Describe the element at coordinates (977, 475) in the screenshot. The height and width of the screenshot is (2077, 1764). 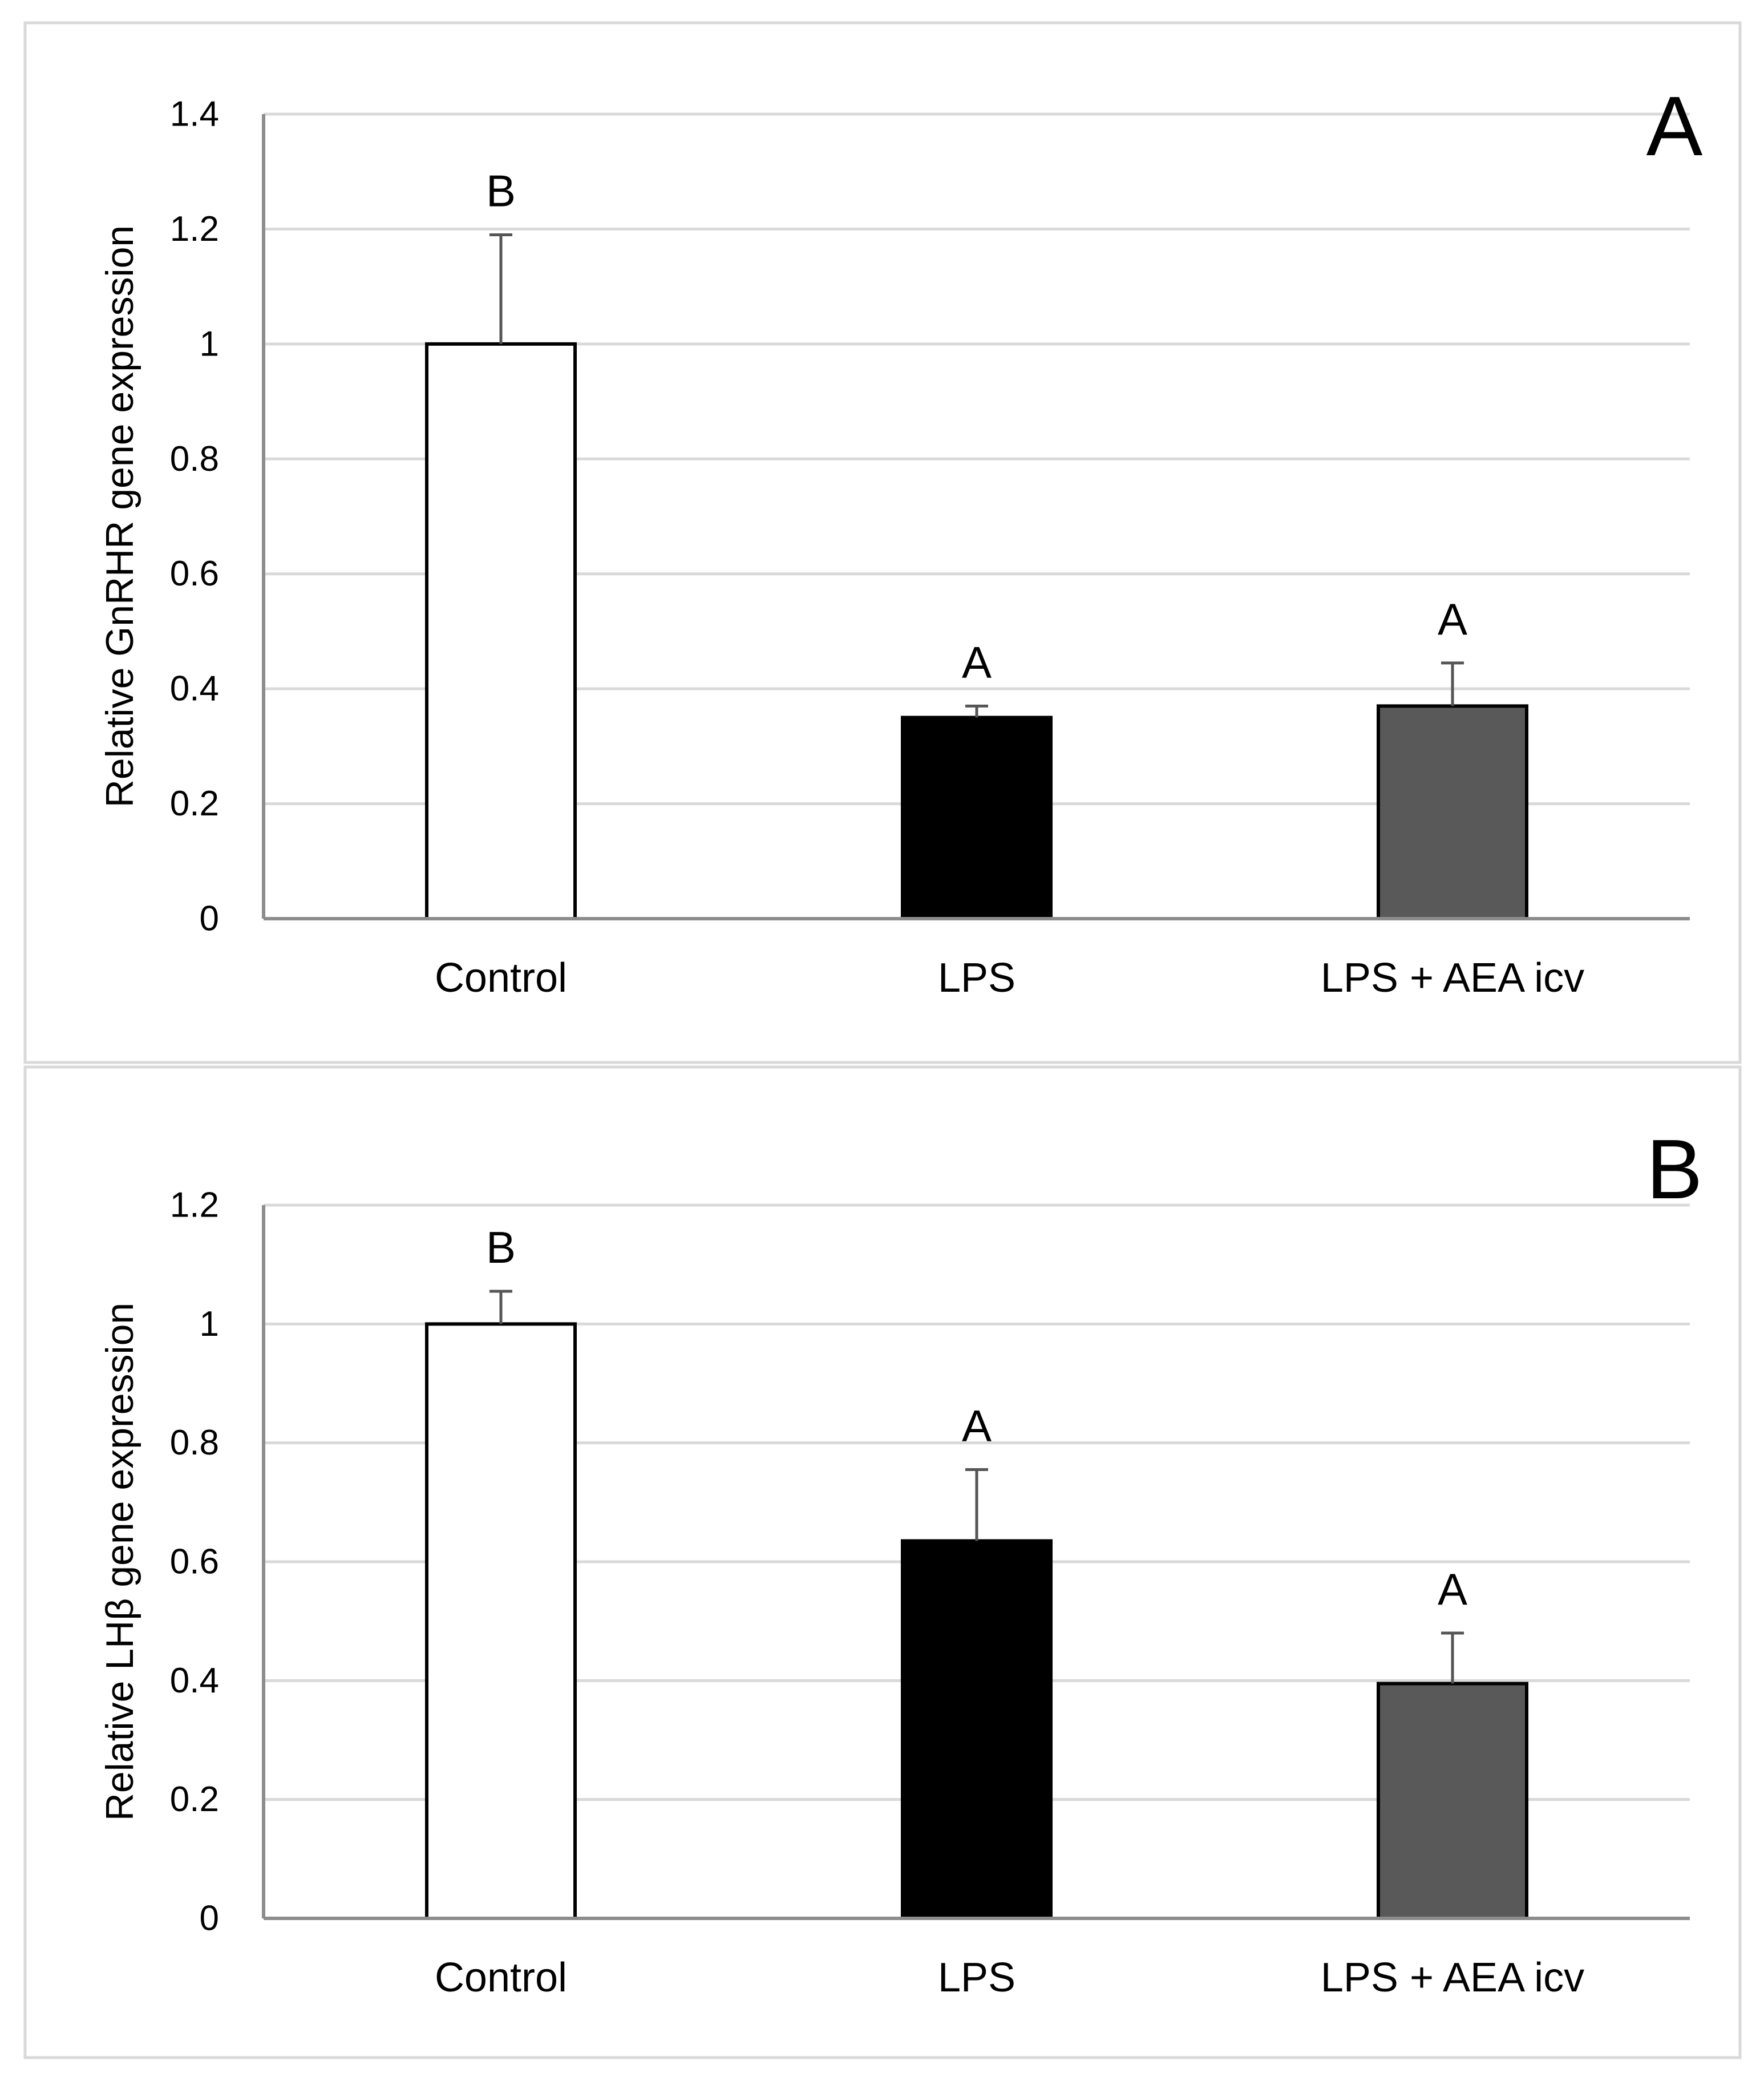
I see `panel-a-error-bars` at that location.